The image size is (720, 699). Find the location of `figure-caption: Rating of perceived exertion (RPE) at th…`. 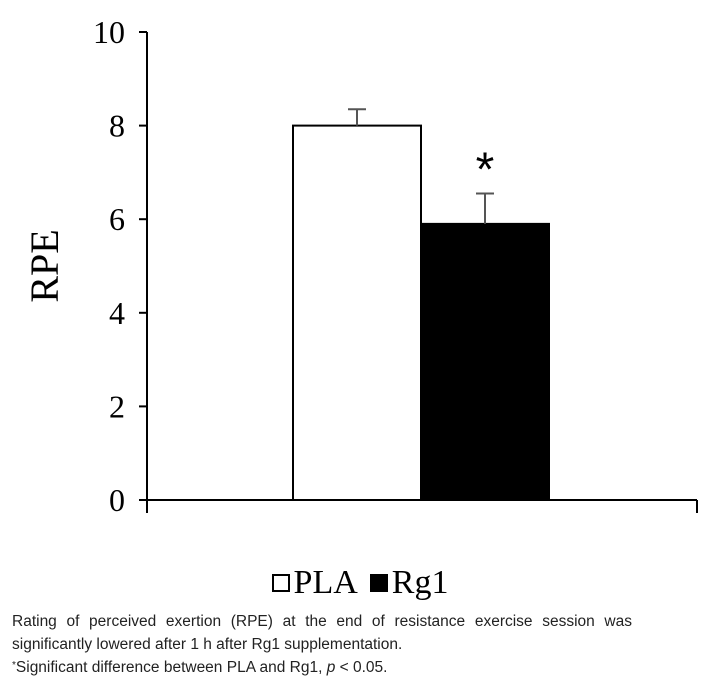

figure-caption: Rating of perceived exertion (RPE) at th… is located at coordinates (322, 644).